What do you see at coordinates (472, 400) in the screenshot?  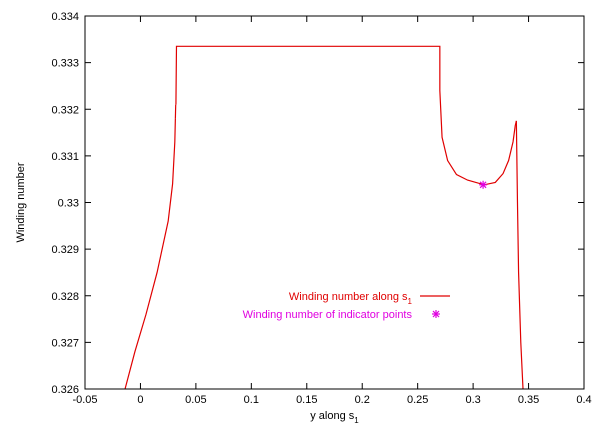 I see `x-tick-label: 0.3` at bounding box center [472, 400].